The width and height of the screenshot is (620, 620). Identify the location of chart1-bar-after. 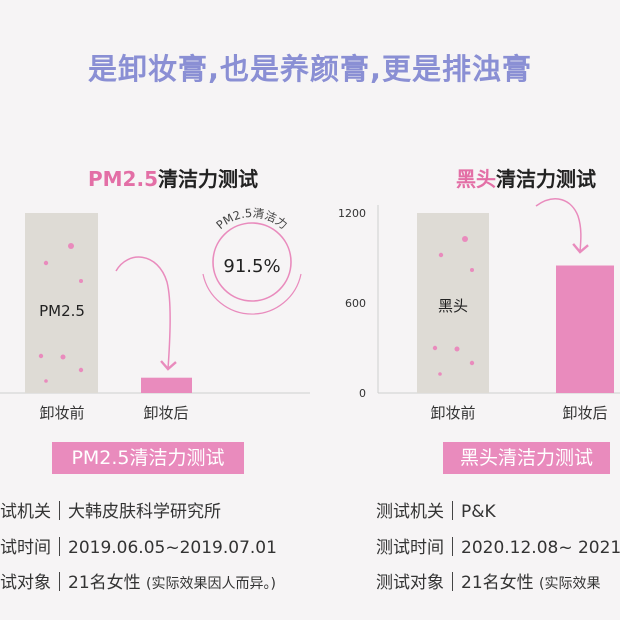
(166, 385).